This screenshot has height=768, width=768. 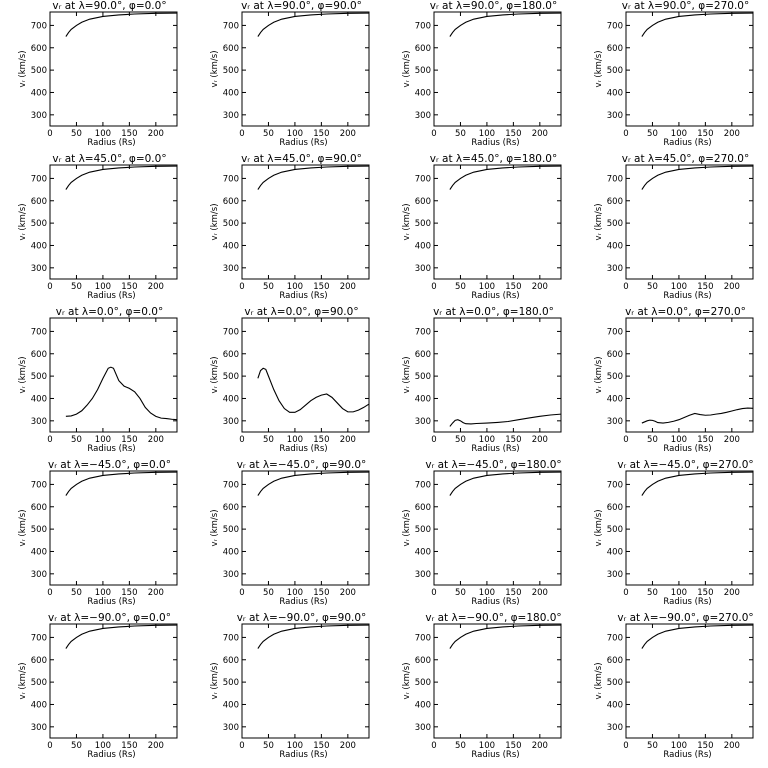 I want to click on panel-title: vᵣ at λ=45.0°, φ=180.0°, so click(x=494, y=159).